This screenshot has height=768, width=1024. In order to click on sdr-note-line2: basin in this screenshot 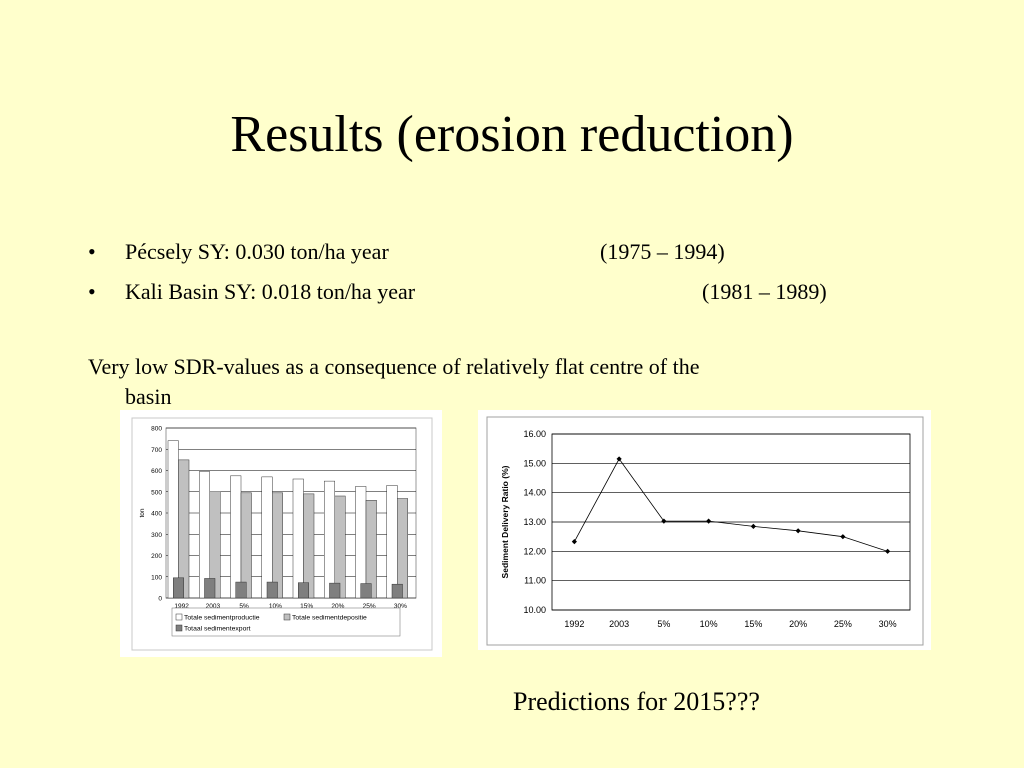, I will do `click(148, 396)`.